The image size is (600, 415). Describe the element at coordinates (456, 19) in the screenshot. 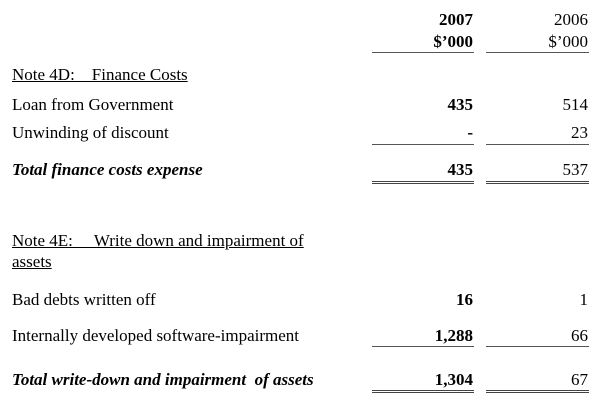

I see `col-2007-year: 2007` at that location.